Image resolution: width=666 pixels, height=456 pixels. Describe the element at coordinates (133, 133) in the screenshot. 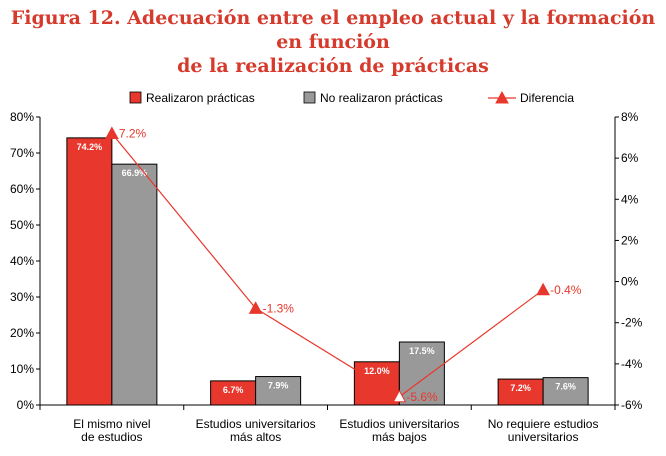

I see `diferencia-label: 7.2%` at that location.